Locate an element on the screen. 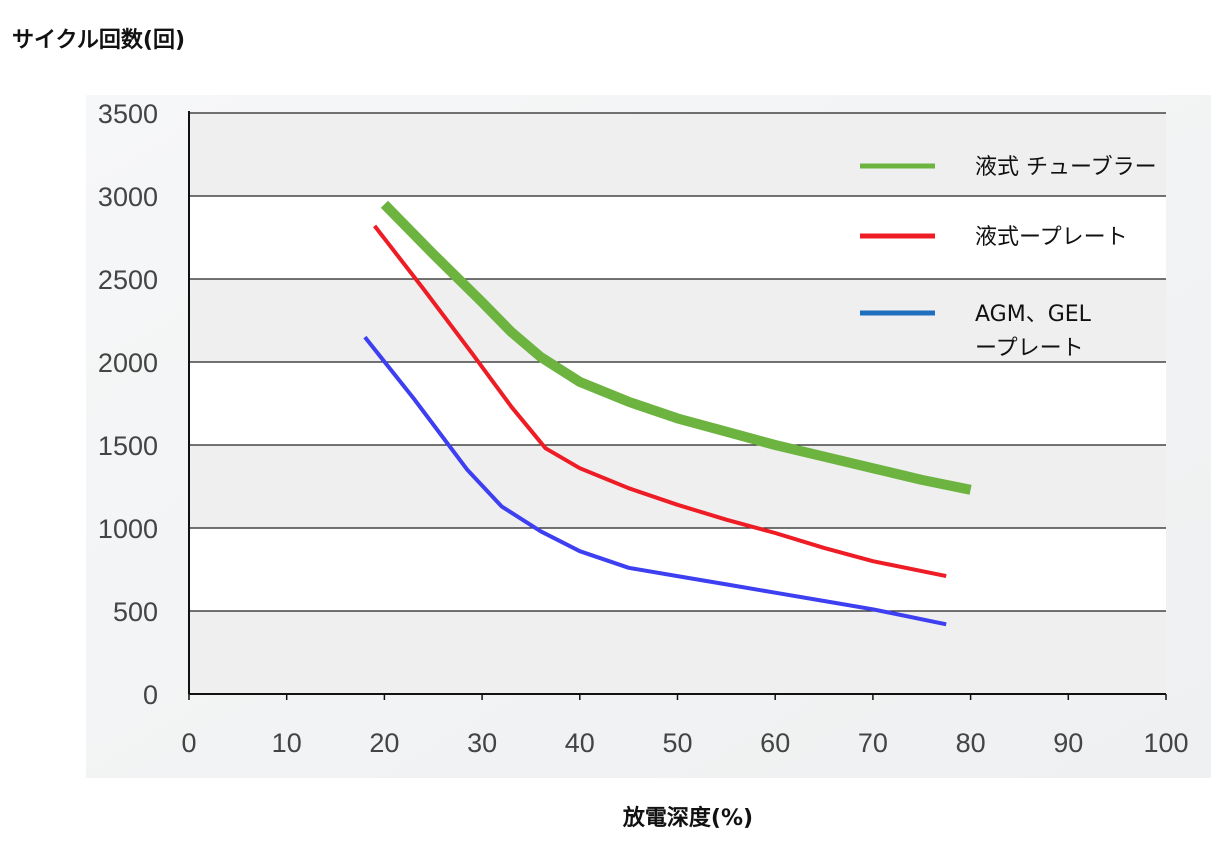 The height and width of the screenshot is (852, 1226). legend-label: 液式ープレート is located at coordinates (1051, 237).